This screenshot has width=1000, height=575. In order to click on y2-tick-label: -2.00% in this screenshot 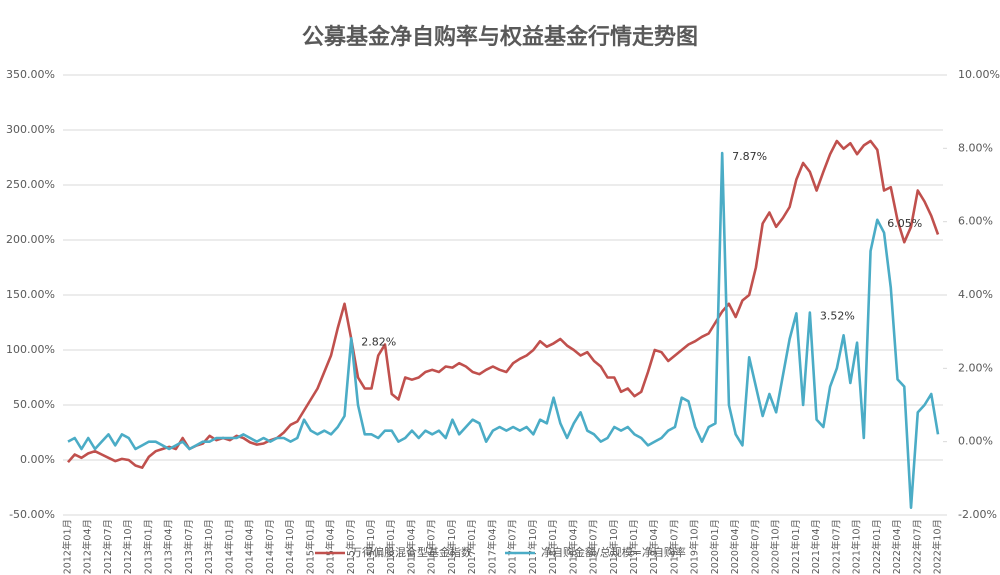, I will do `click(977, 514)`.